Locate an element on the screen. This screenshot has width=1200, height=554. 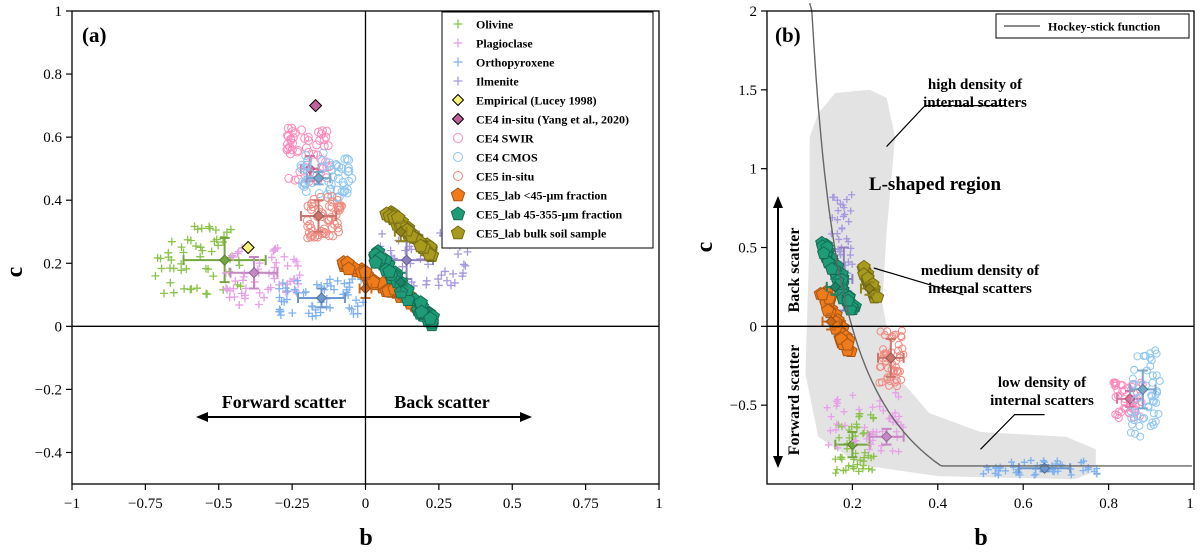
series-b-ce5-lab-bulk-soil-sample-mean-marker is located at coordinates (869, 288).